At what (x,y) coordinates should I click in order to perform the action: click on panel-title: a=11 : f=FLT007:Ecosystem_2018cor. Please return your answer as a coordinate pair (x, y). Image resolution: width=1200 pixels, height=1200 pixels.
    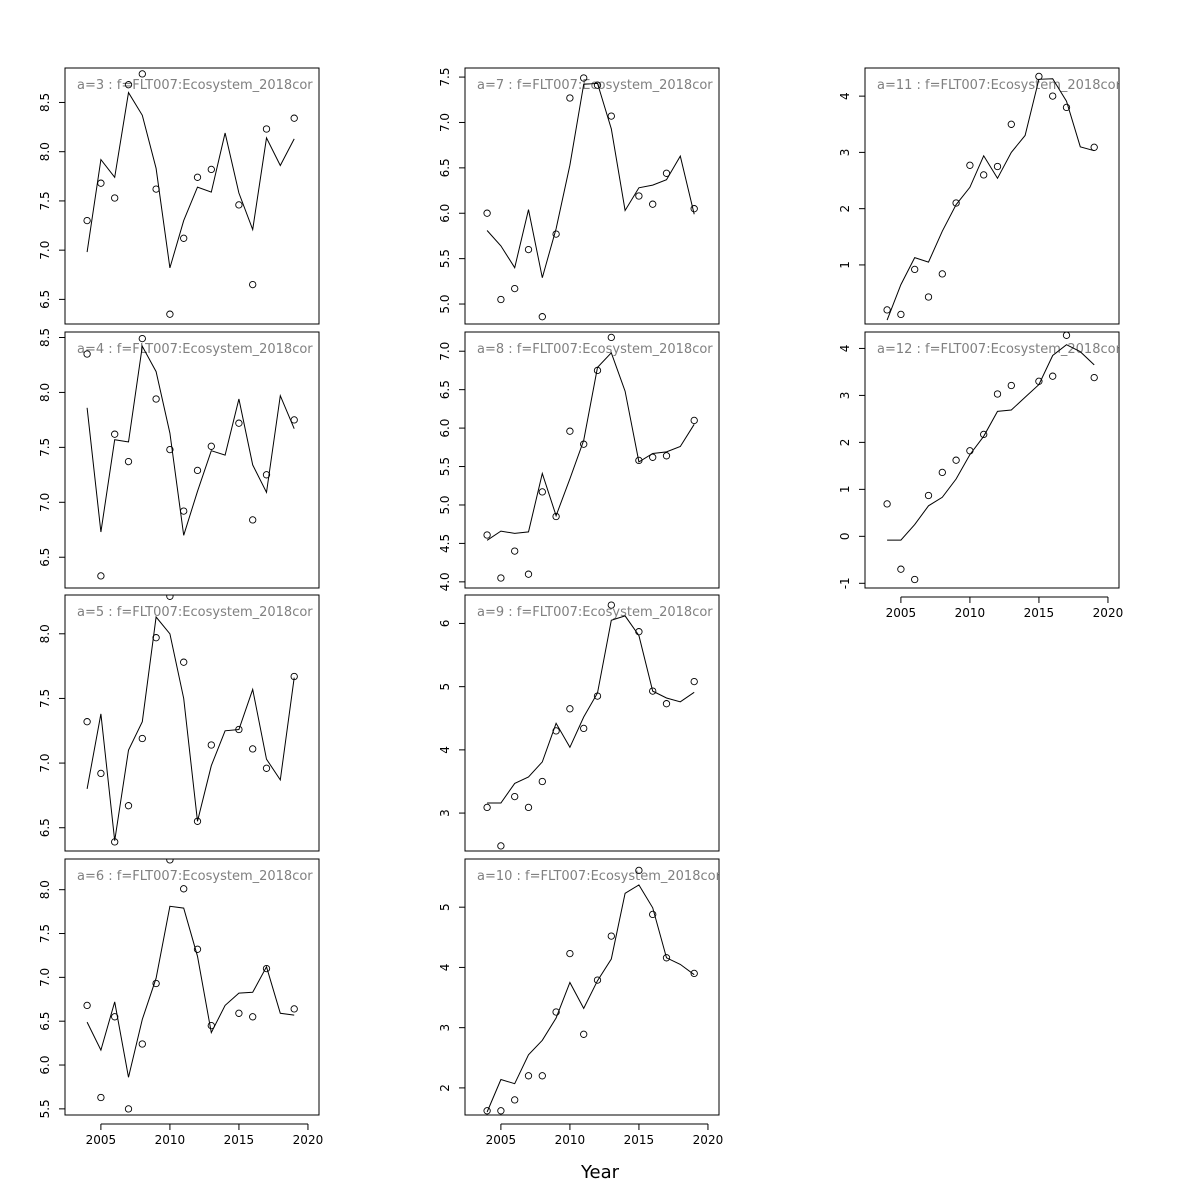
    Looking at the image, I should click on (999, 85).